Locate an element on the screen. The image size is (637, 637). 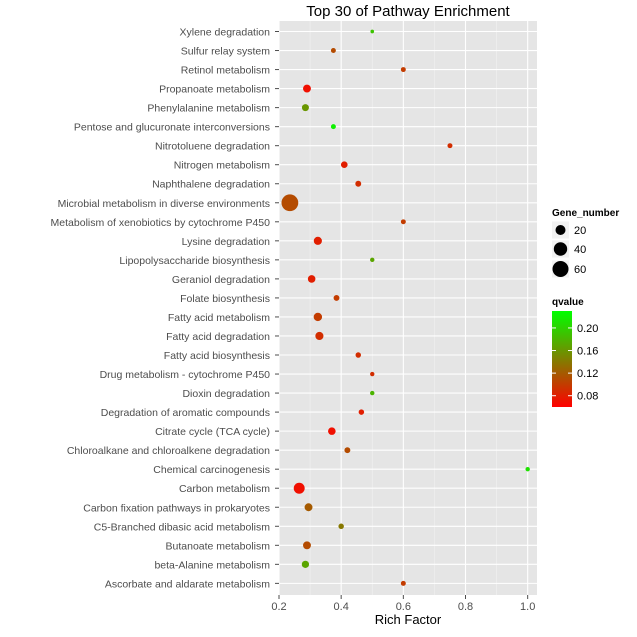
x-tick-label: 0.2 is located at coordinates (278, 607).